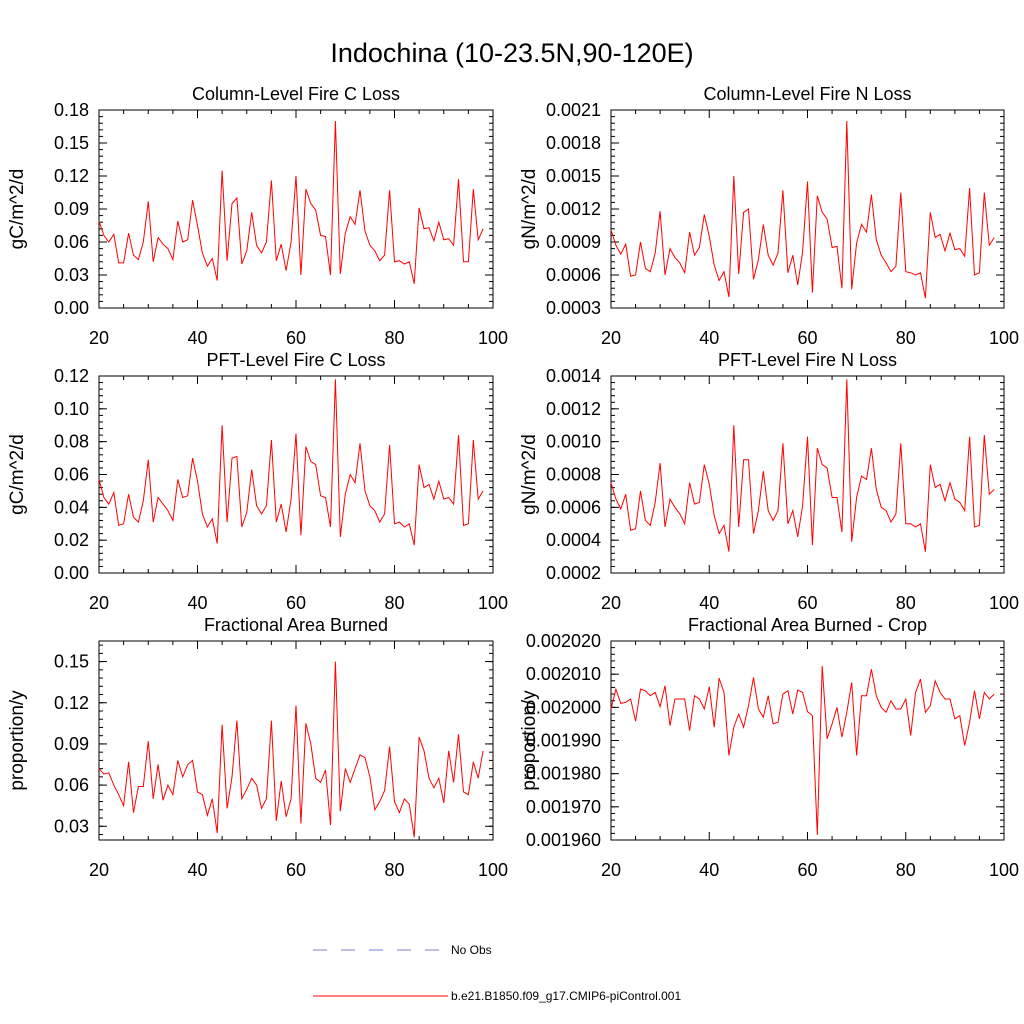 The image size is (1024, 1024). What do you see at coordinates (295, 360) in the screenshot?
I see `panel-title: PFT-Level Fire C Loss` at bounding box center [295, 360].